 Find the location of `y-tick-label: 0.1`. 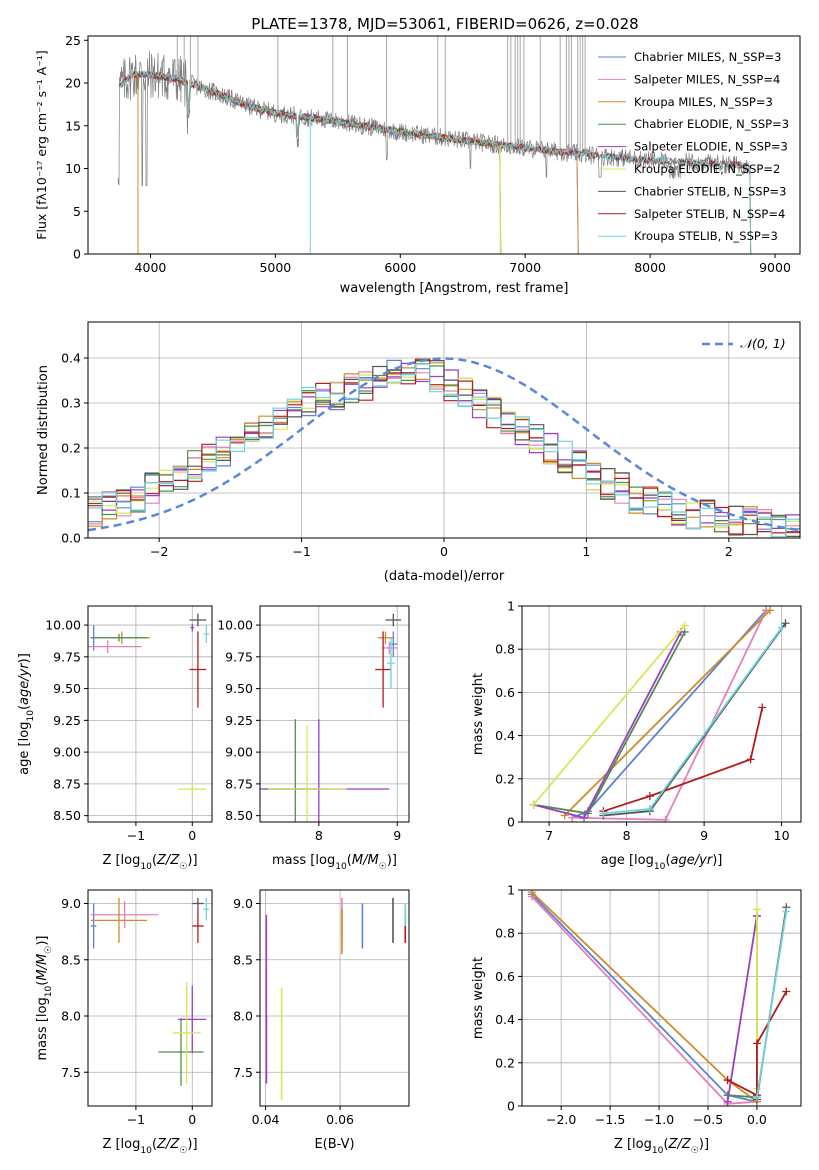

y-tick-label: 0.1 is located at coordinates (71, 493).